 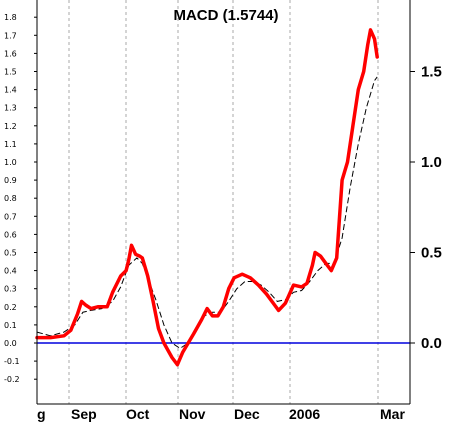 I want to click on left-tick-label: 0.6, so click(x=10, y=234).